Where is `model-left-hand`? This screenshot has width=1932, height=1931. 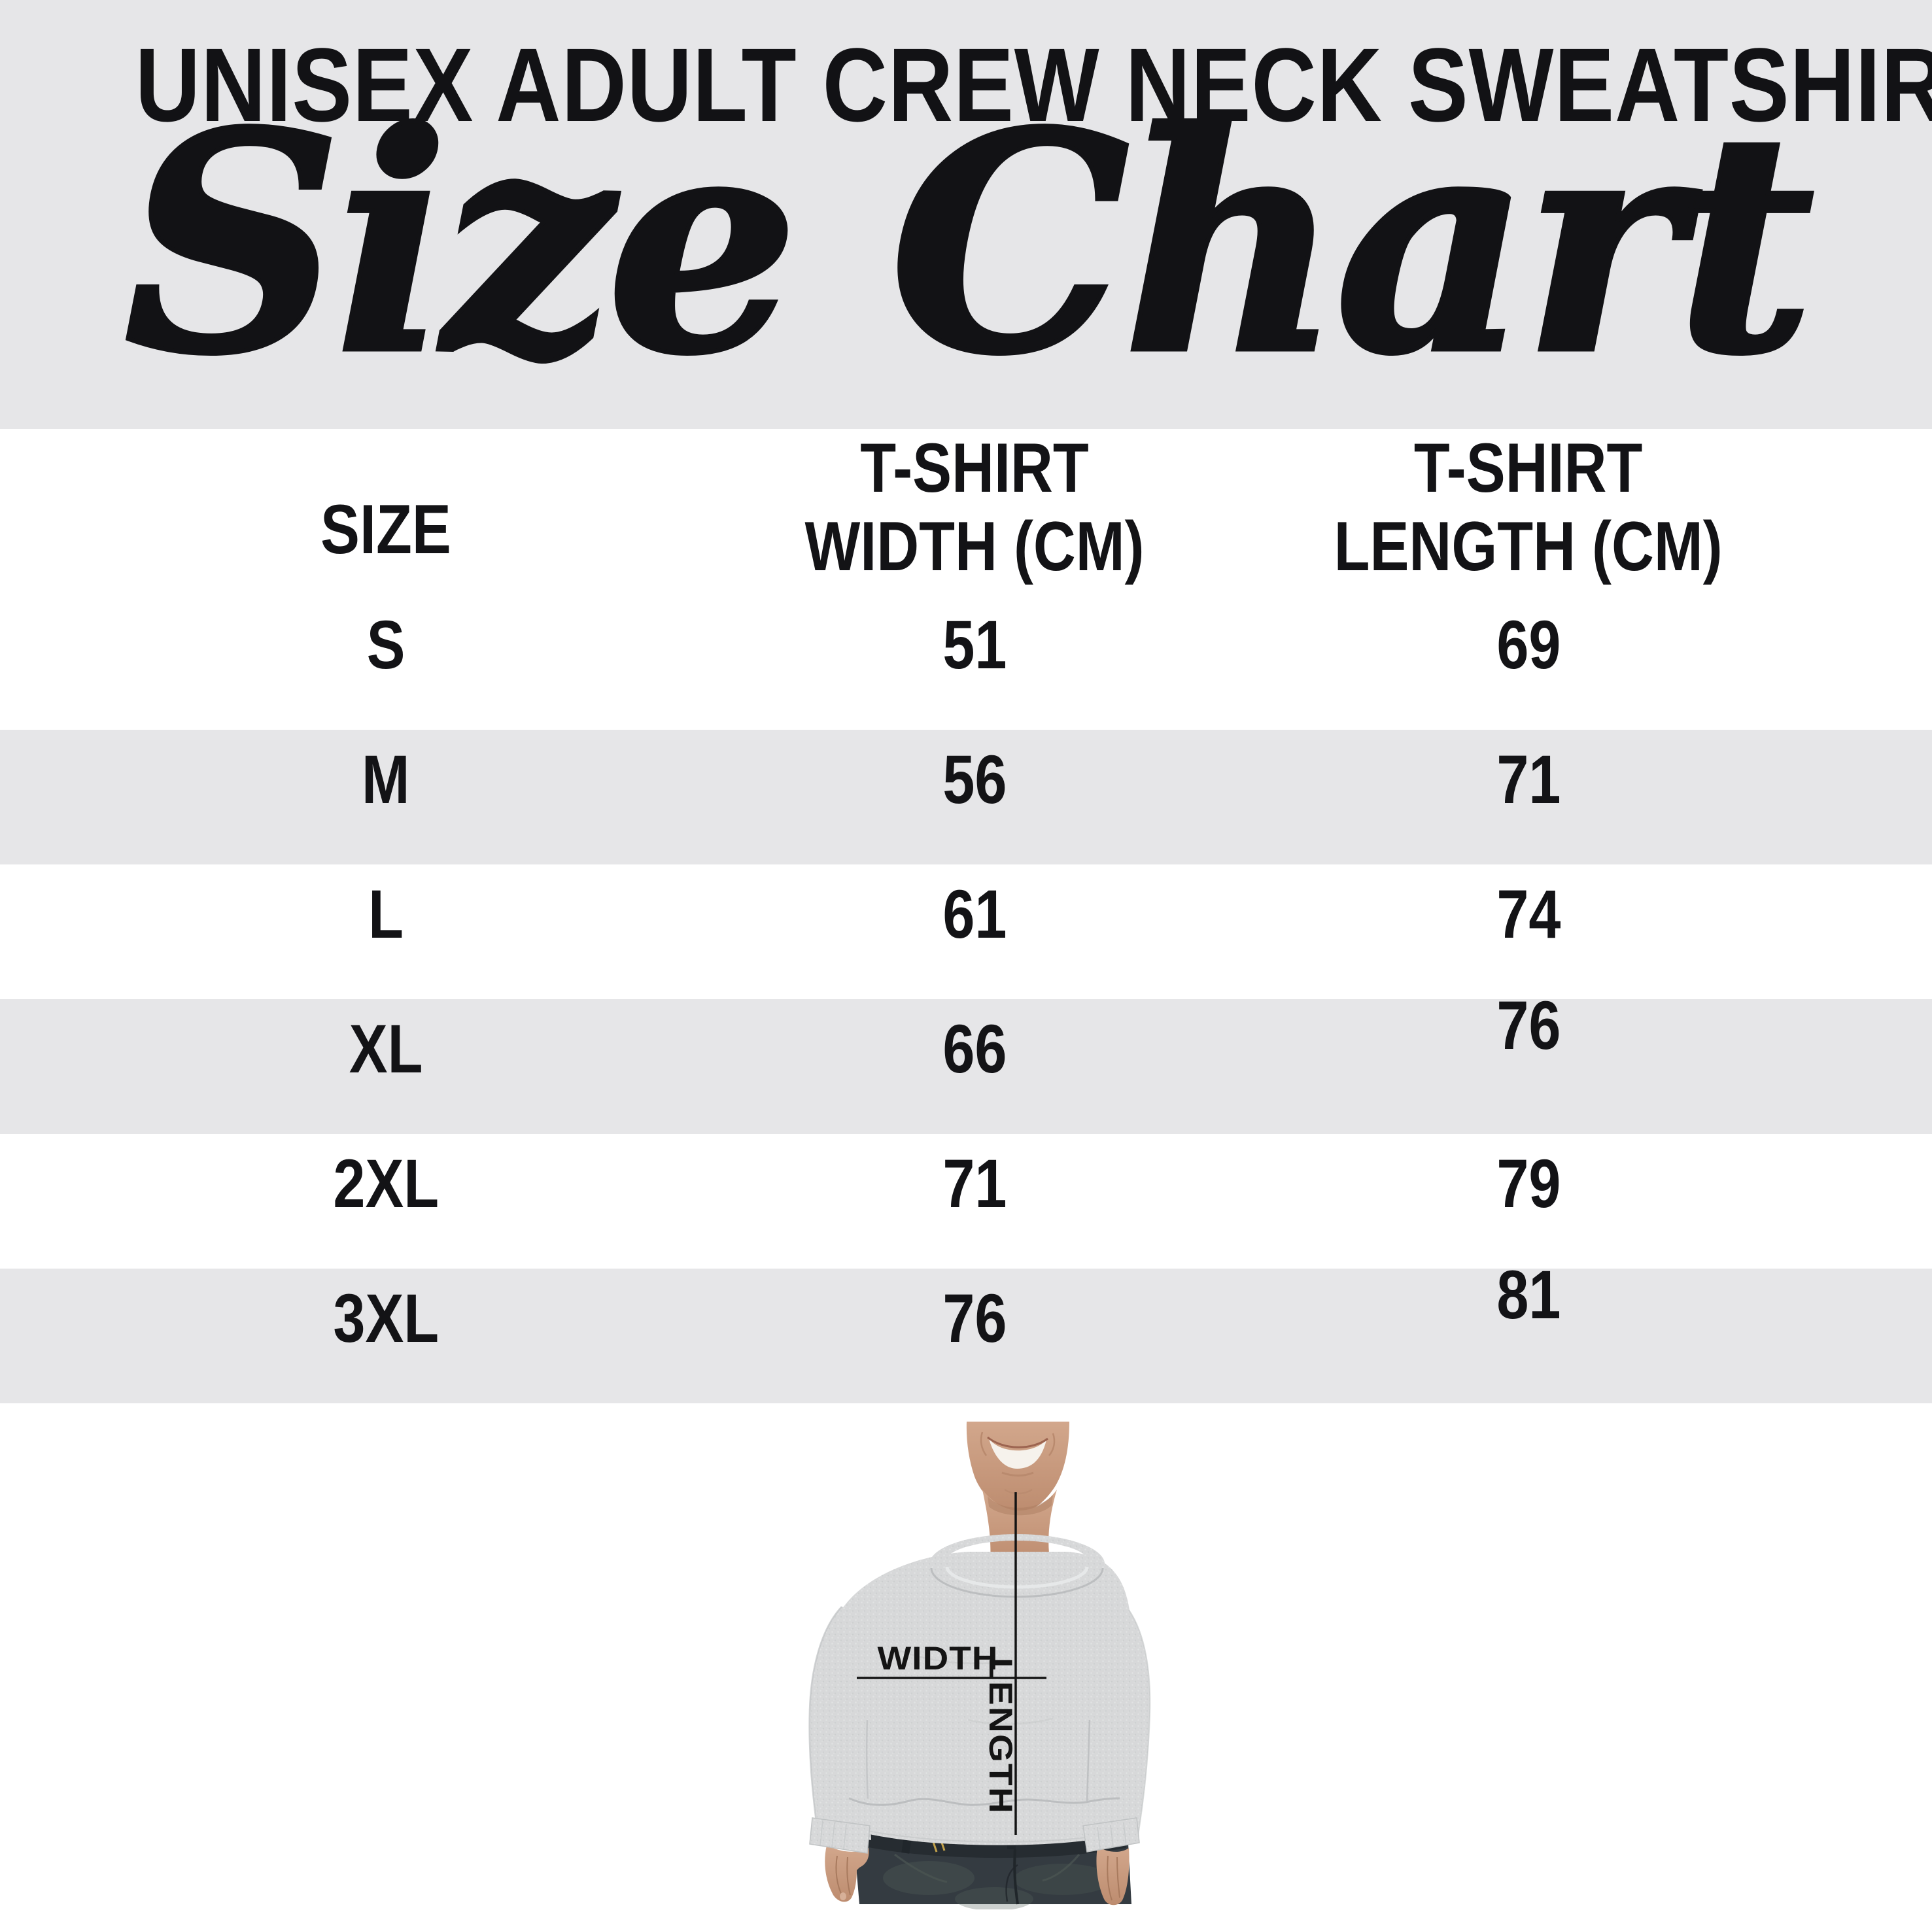 model-left-hand is located at coordinates (847, 1873).